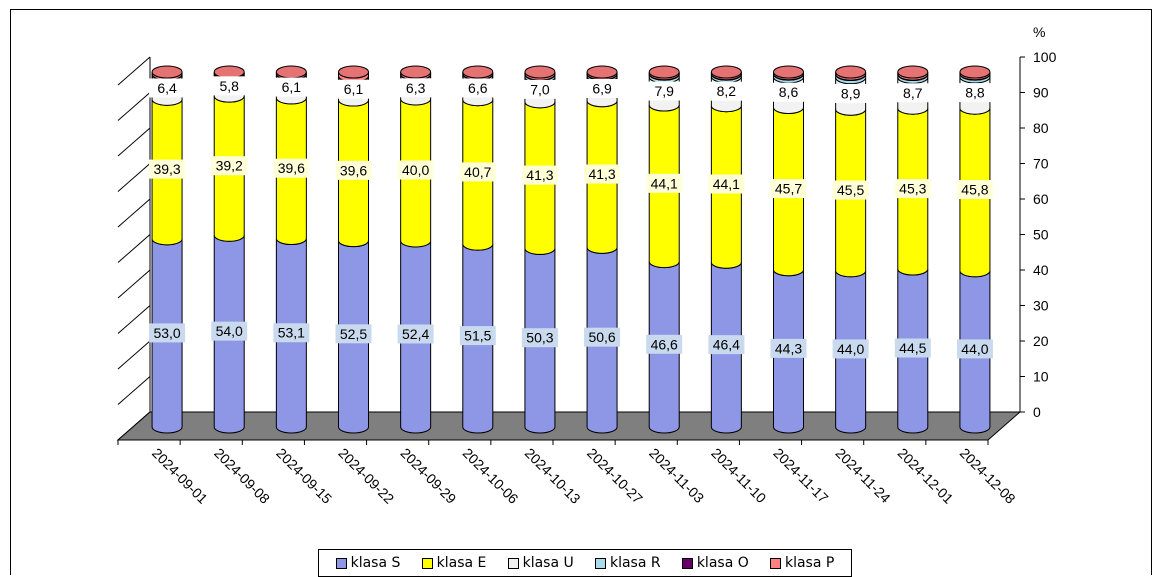  Describe the element at coordinates (1041, 270) in the screenshot. I see `y-tick-label: 40` at that location.